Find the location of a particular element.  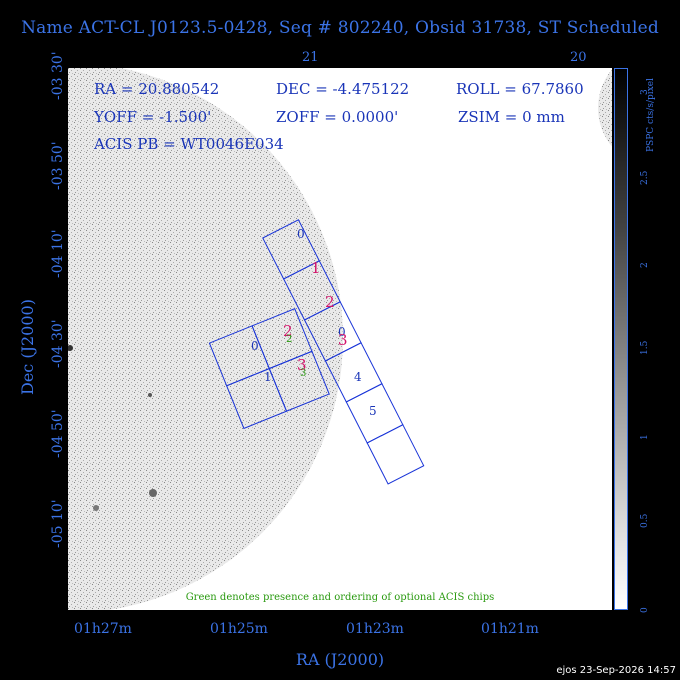

chip-label-i2: 2 is located at coordinates (288, 331).